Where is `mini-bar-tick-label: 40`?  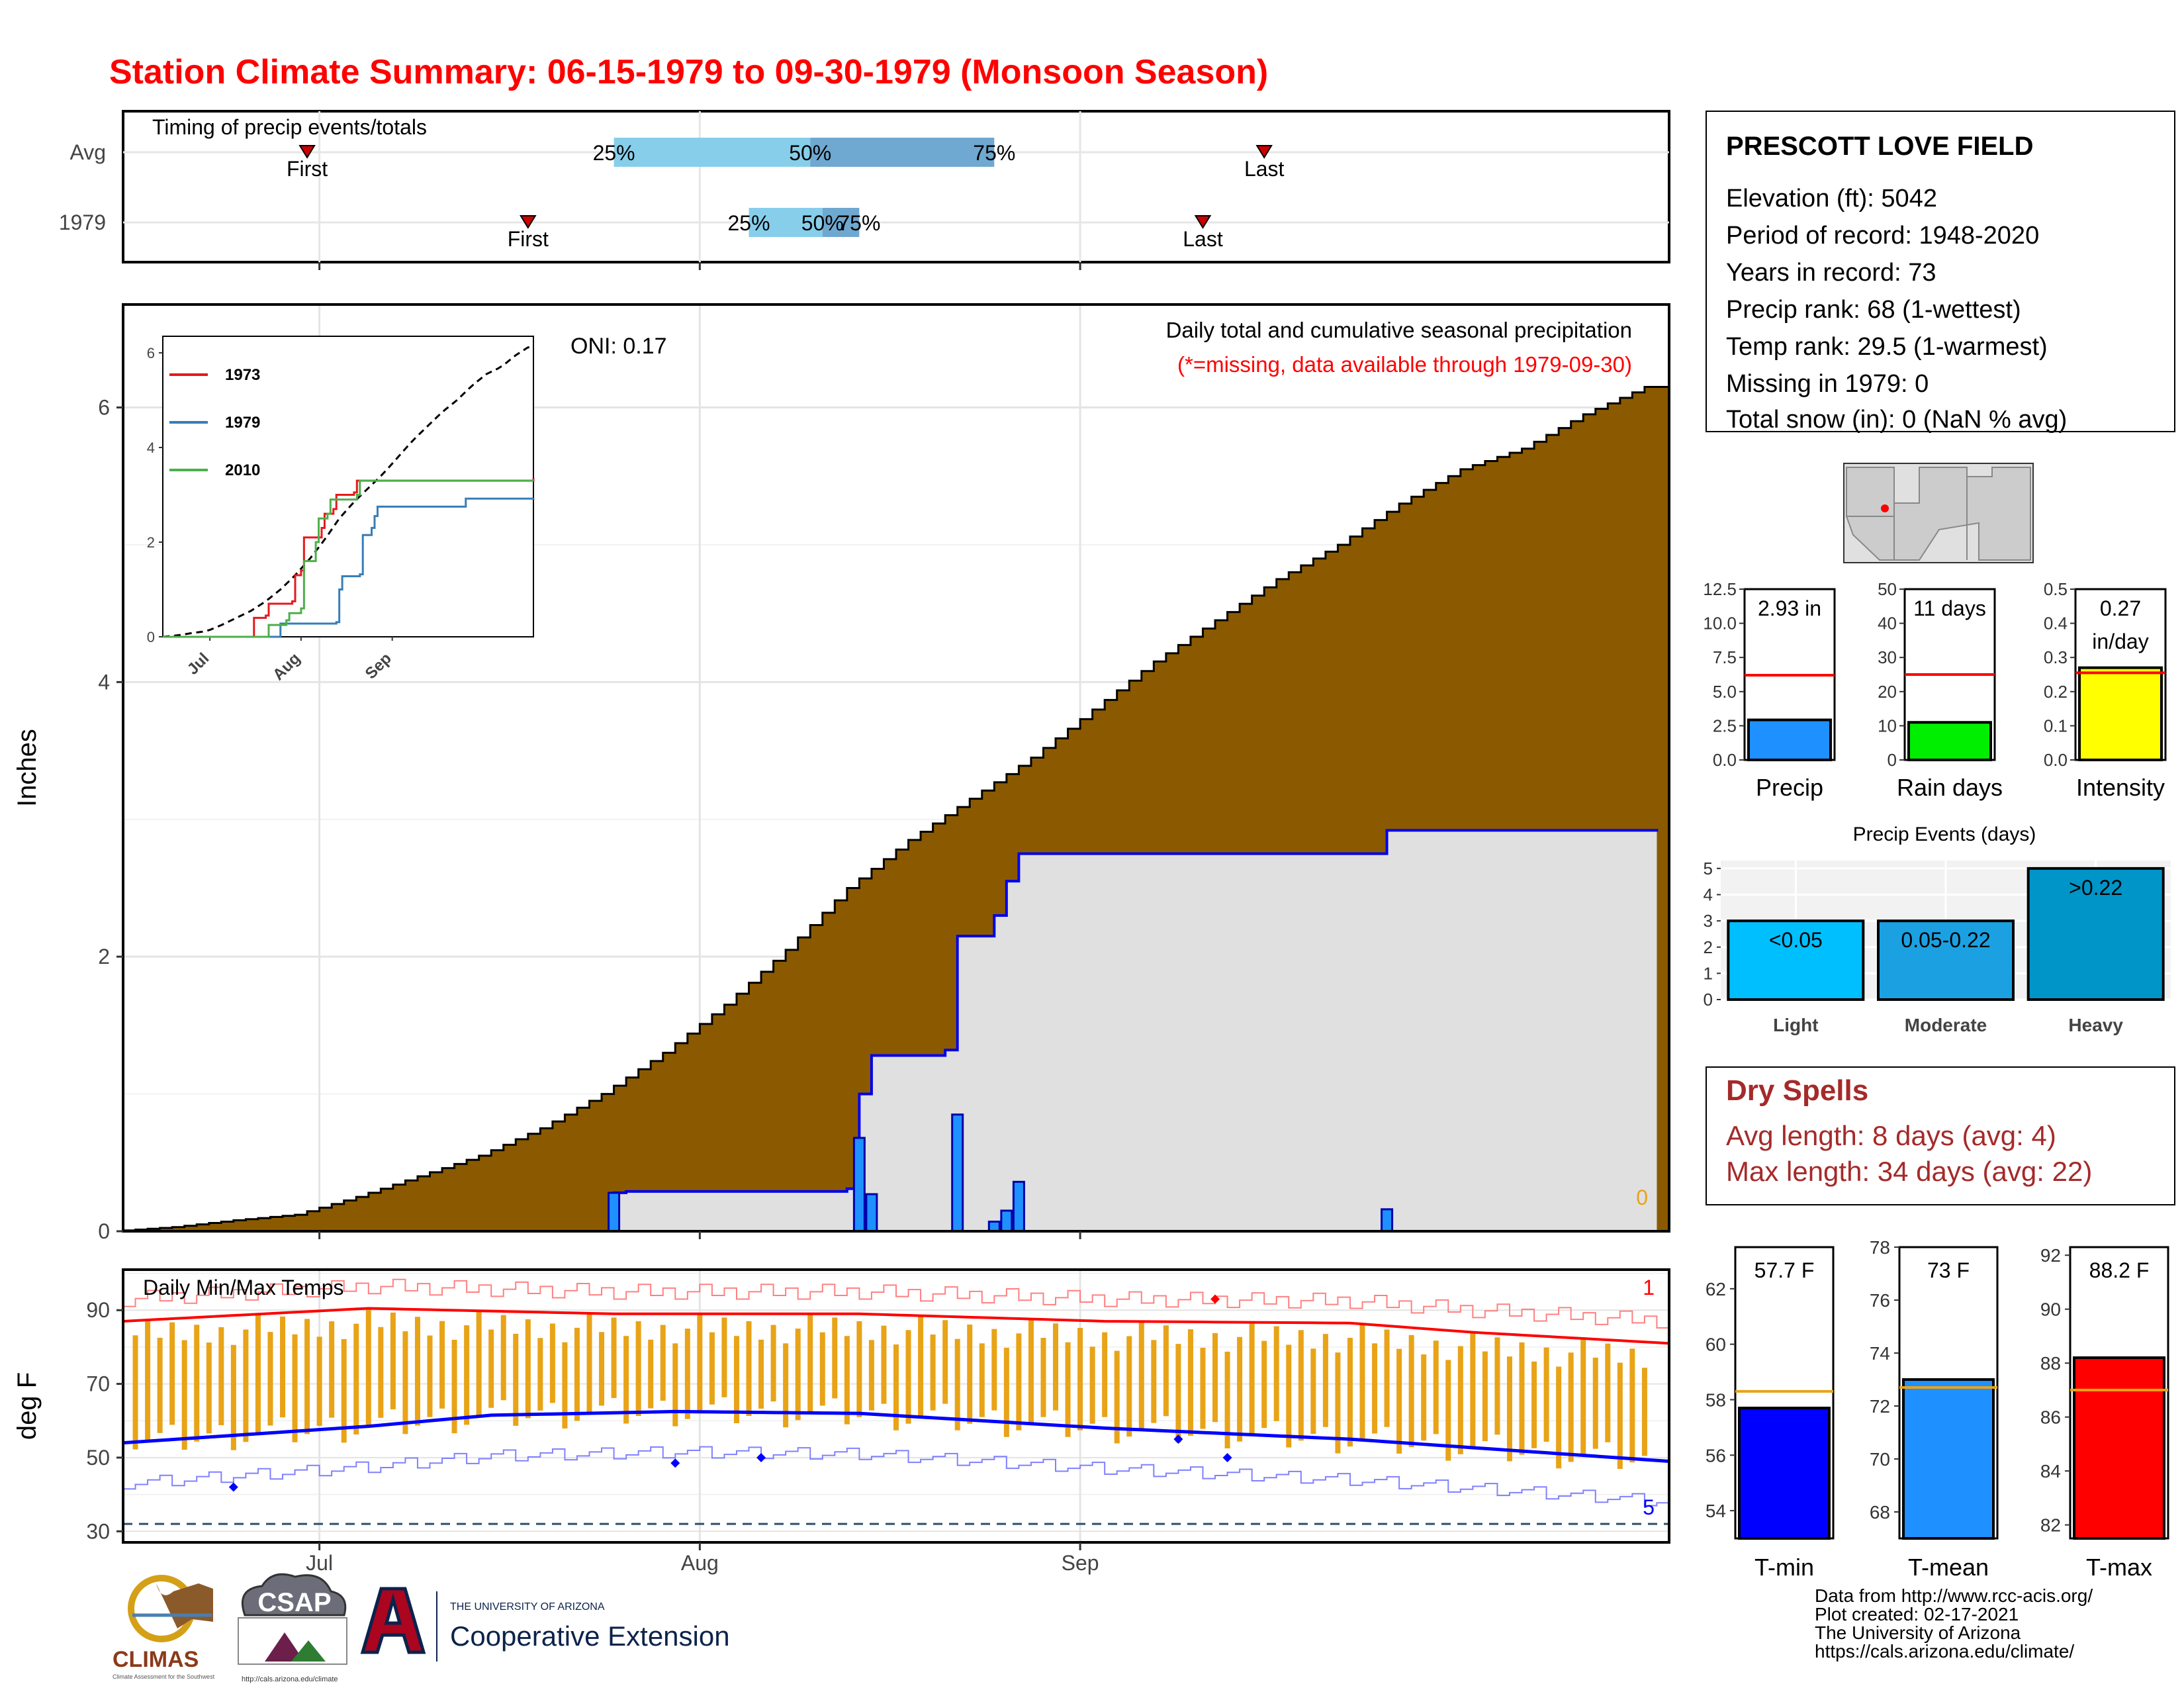 mini-bar-tick-label: 40 is located at coordinates (1888, 623).